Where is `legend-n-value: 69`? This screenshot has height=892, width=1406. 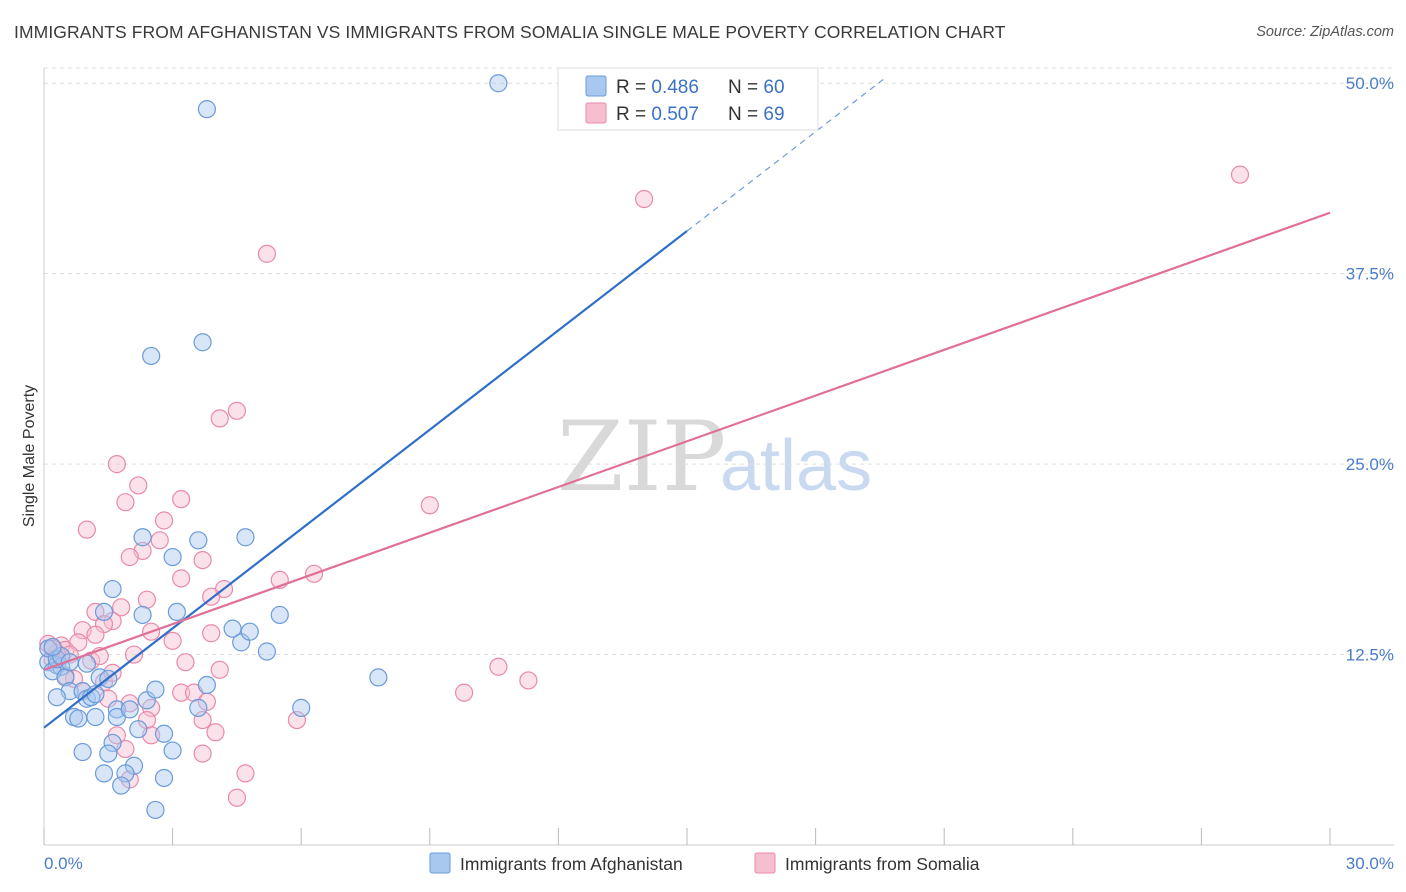 legend-n-value: 69 is located at coordinates (773, 114).